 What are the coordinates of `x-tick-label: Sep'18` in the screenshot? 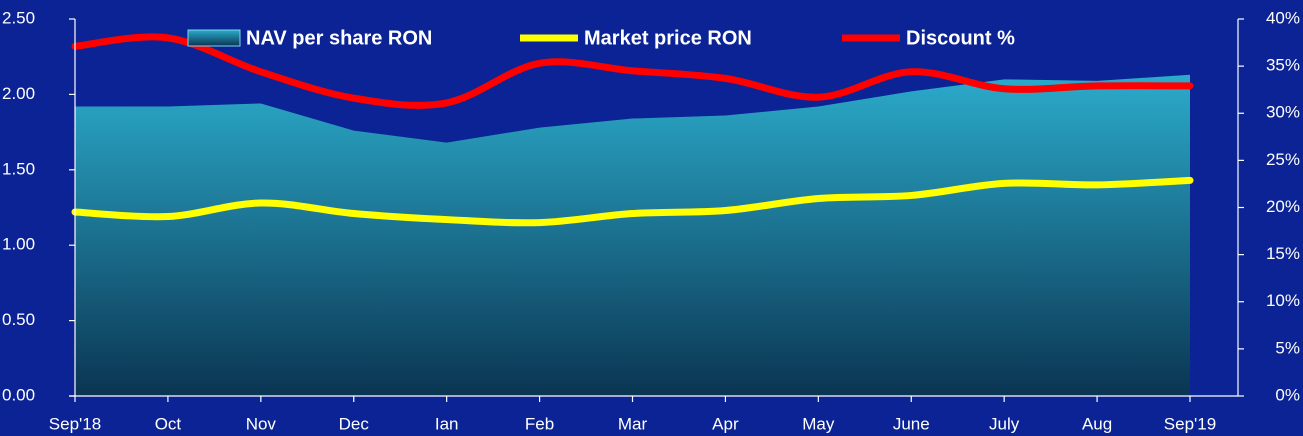 It's located at (75, 423).